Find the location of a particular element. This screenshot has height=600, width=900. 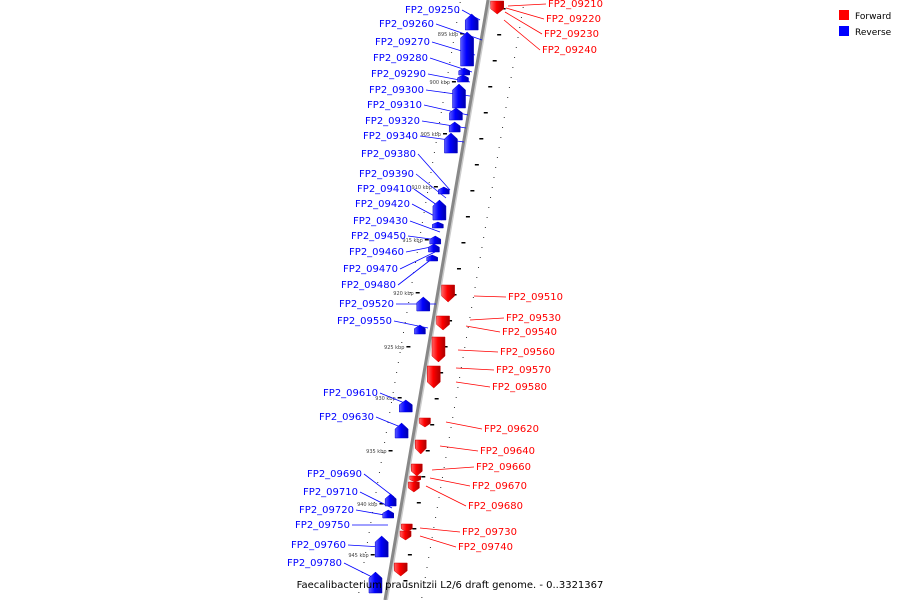

reverse-gene-label: FP2_09710 is located at coordinates (330, 492).